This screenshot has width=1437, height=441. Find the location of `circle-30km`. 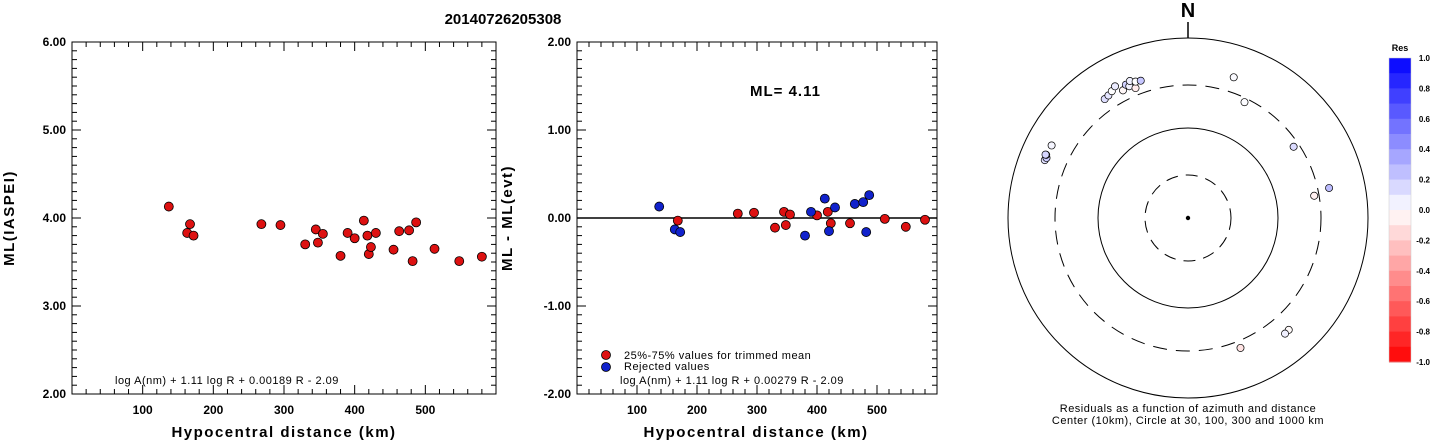

circle-30km is located at coordinates (1188, 218).